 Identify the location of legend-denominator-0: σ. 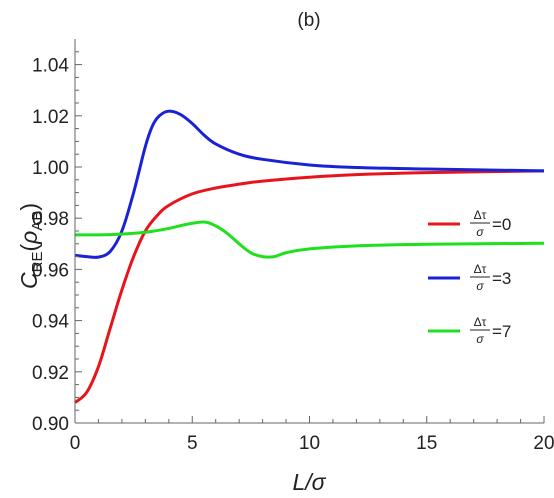
(480, 232).